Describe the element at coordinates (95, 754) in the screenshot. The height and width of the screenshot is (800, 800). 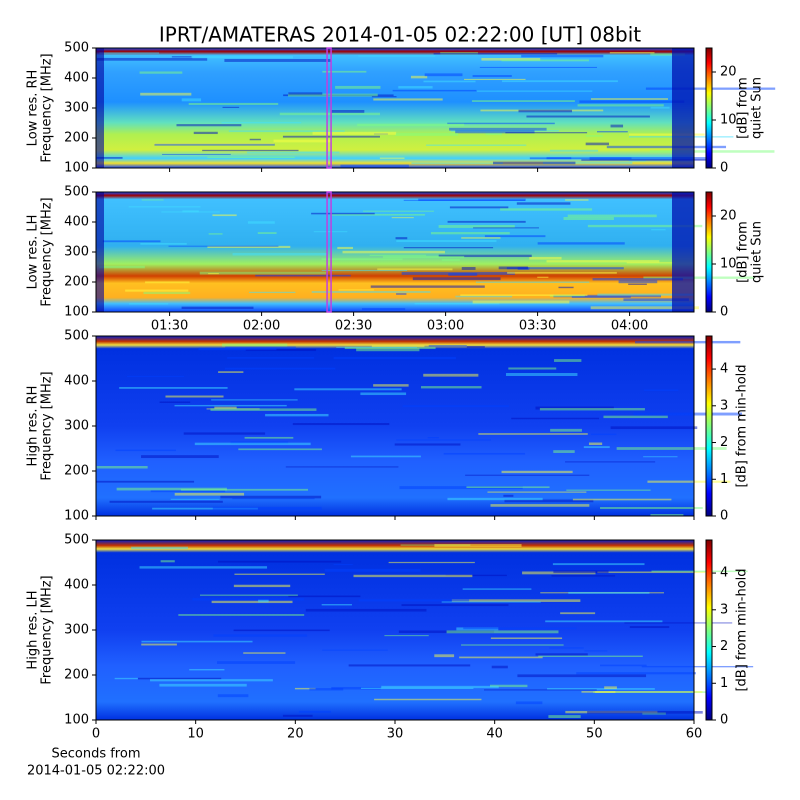
I see `x-axis-label: Seconds from` at that location.